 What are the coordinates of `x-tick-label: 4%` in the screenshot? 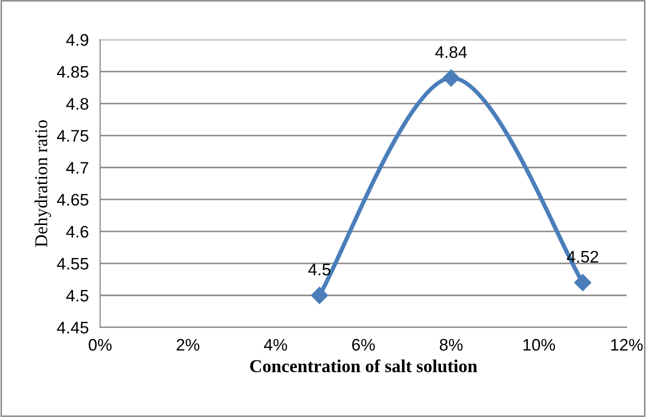 It's located at (276, 344).